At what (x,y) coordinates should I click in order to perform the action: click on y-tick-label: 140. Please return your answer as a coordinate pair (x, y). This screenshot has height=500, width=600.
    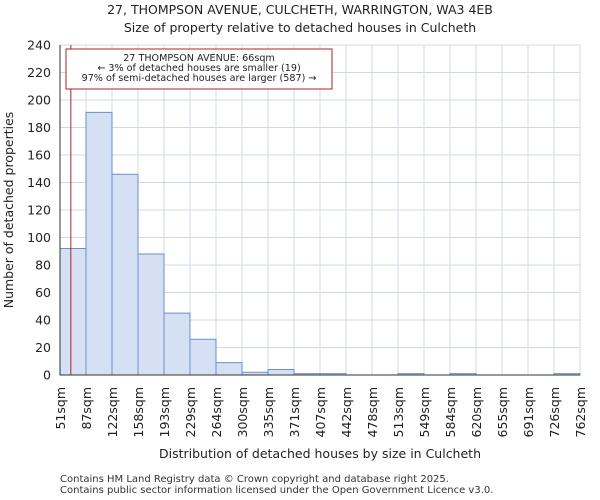
    Looking at the image, I should click on (39, 182).